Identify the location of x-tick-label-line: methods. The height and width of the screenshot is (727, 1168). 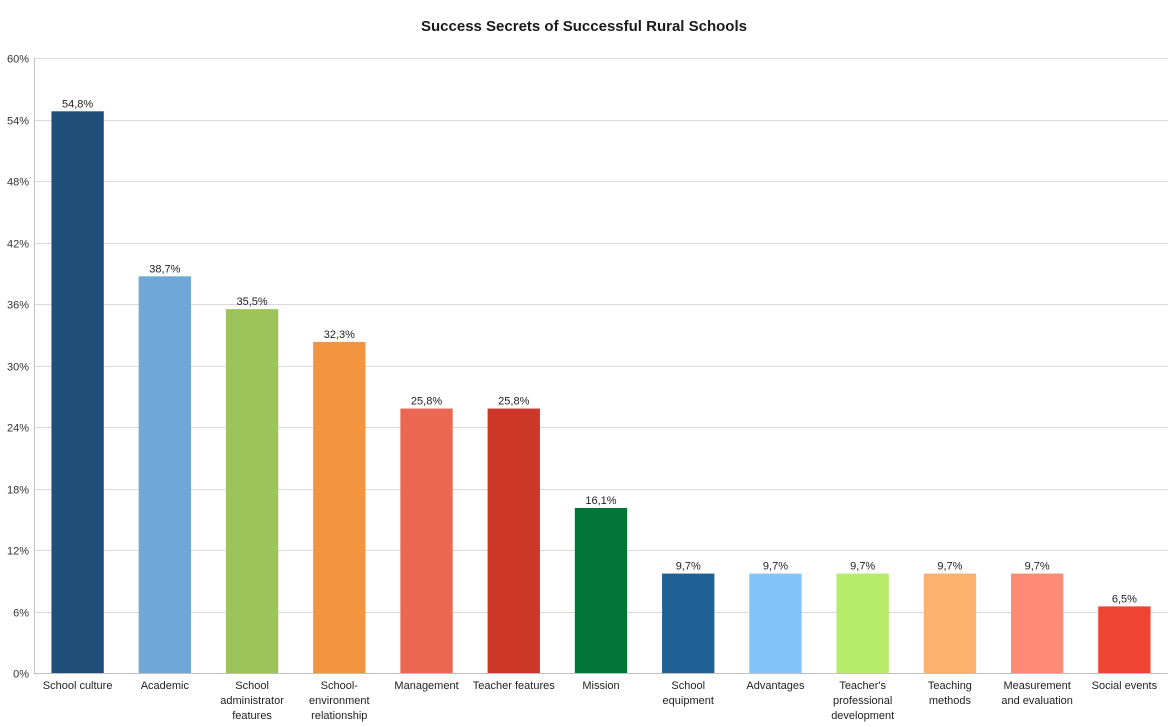
(950, 701).